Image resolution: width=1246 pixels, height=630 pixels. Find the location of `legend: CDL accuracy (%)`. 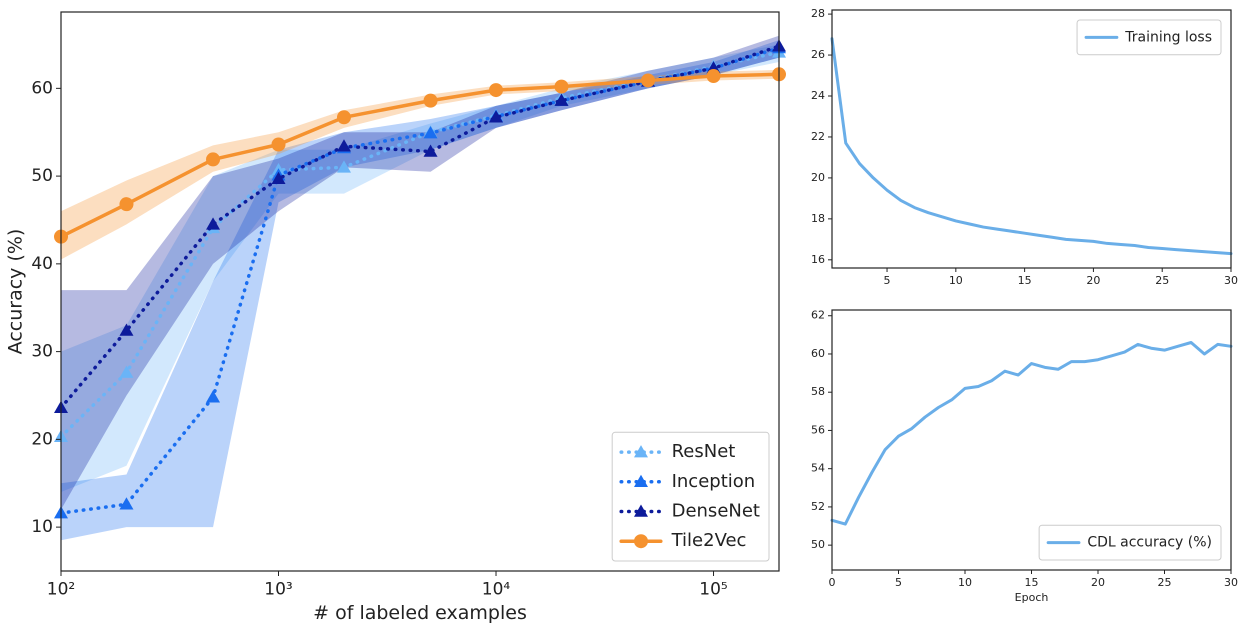

legend: CDL accuracy (%) is located at coordinates (1130, 542).